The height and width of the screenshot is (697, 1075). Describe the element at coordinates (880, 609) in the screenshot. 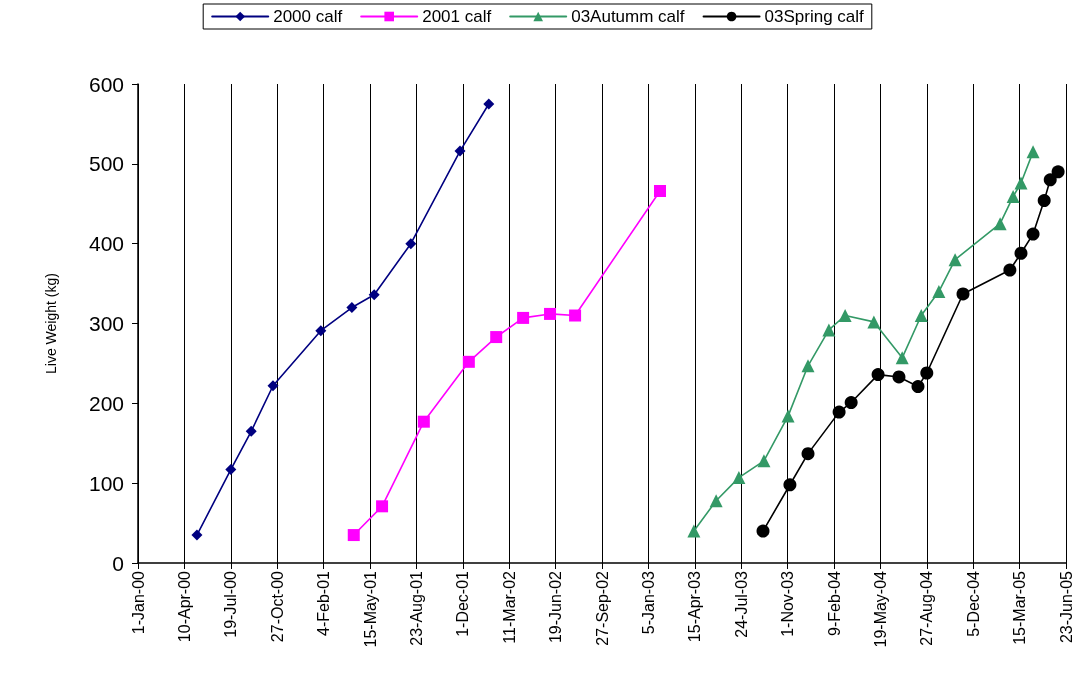

I see `x-tick-label: 19-May-04` at that location.